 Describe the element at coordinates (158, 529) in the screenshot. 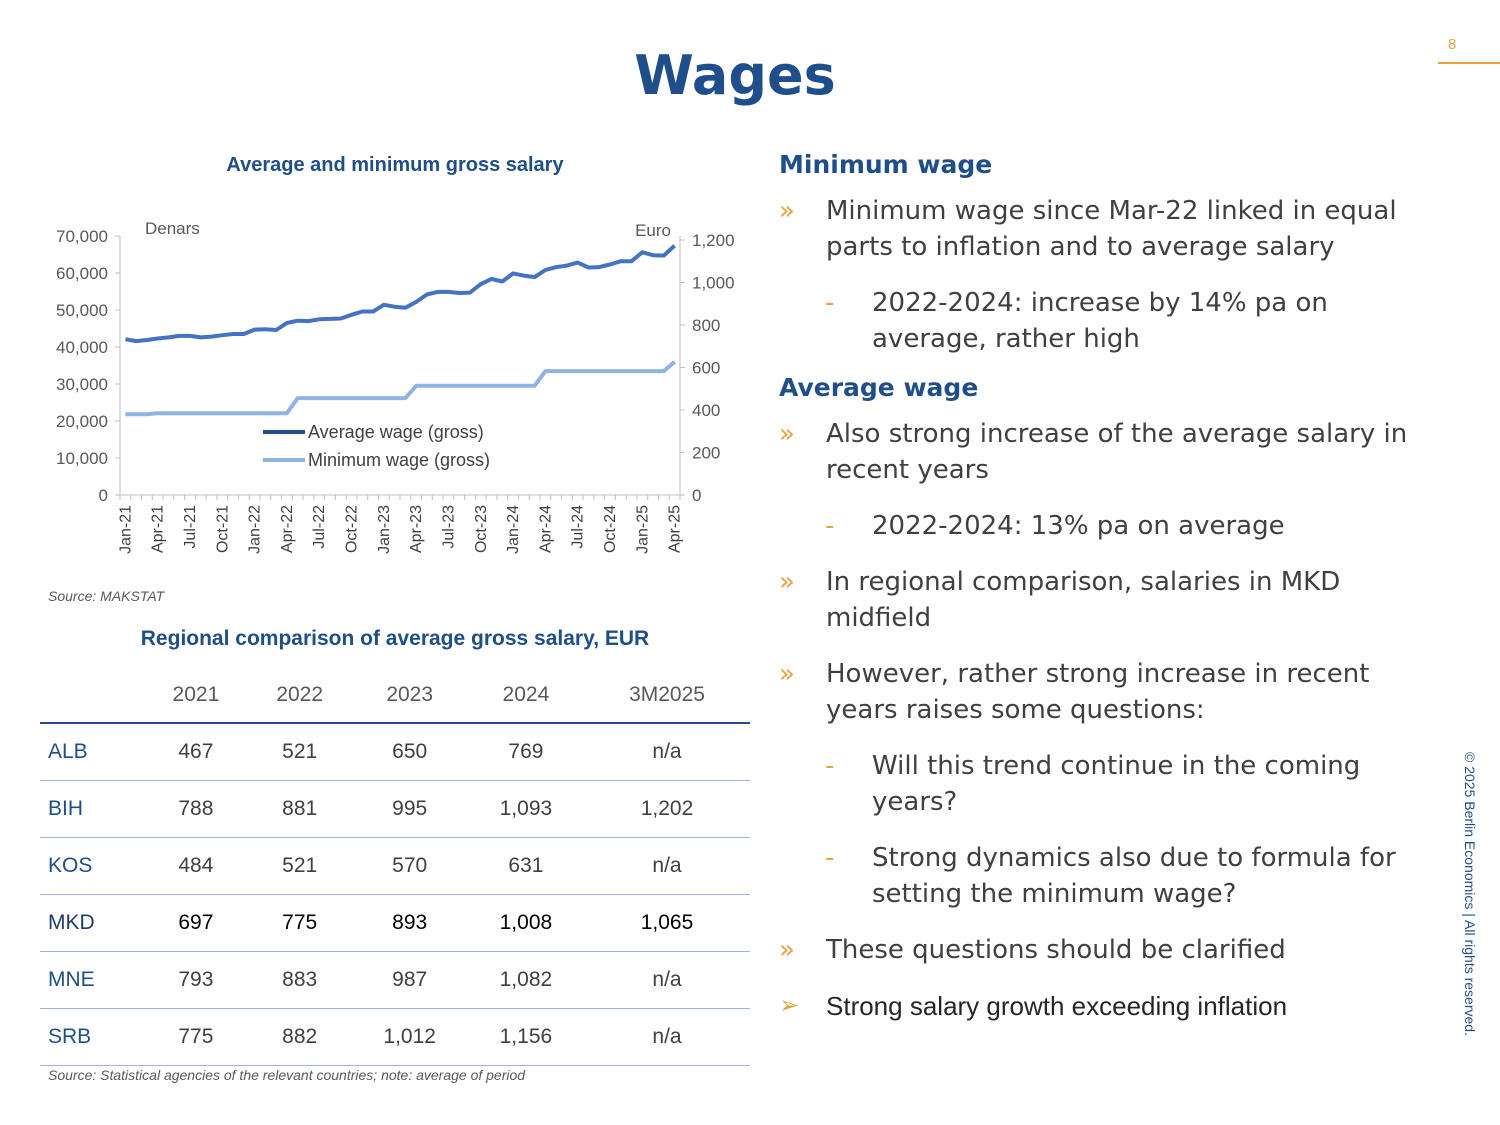

I see `x-tick-label: Apr-21` at that location.